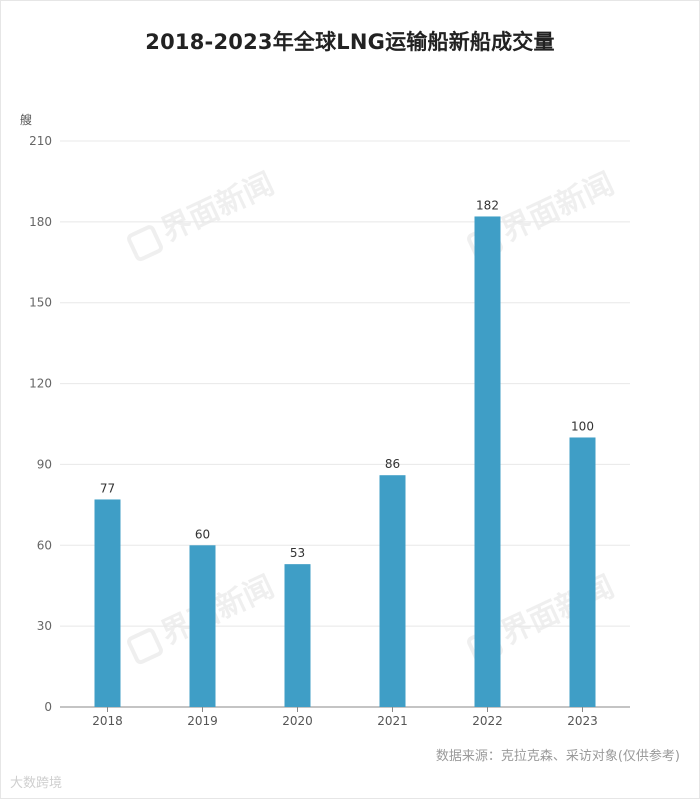 This screenshot has height=799, width=700. Describe the element at coordinates (44, 626) in the screenshot. I see `y-tick-label: 30` at that location.